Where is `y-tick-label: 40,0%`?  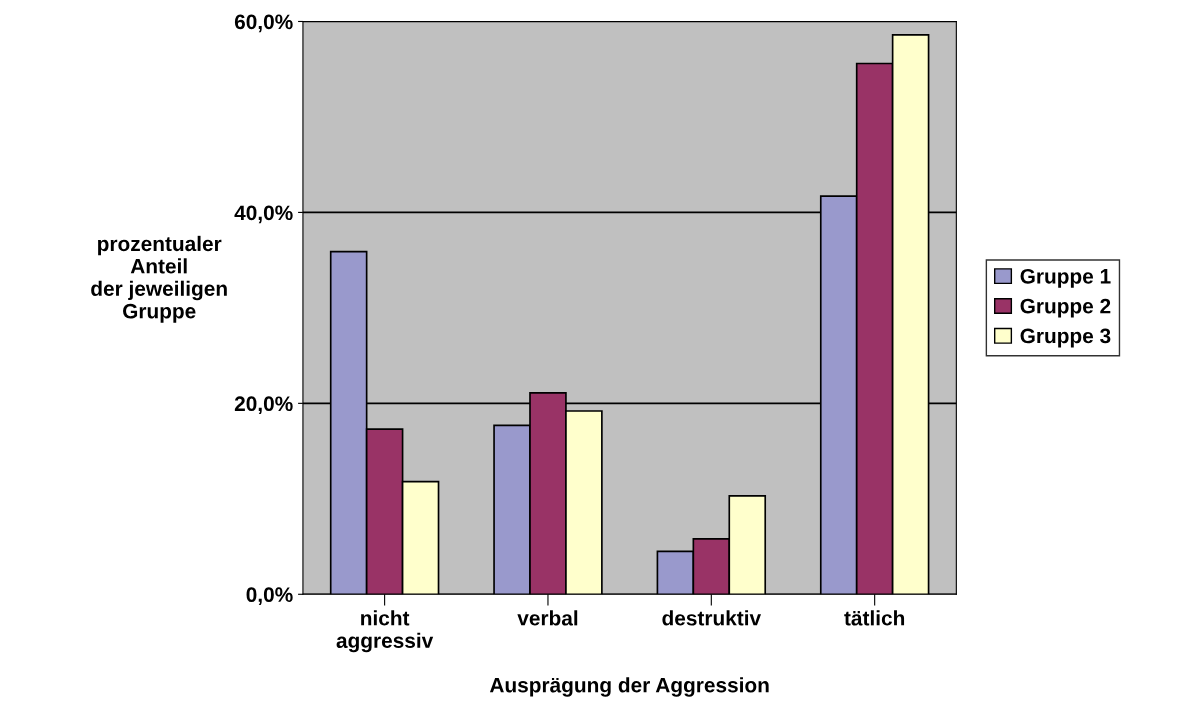 y-tick-label: 40,0% is located at coordinates (263, 214).